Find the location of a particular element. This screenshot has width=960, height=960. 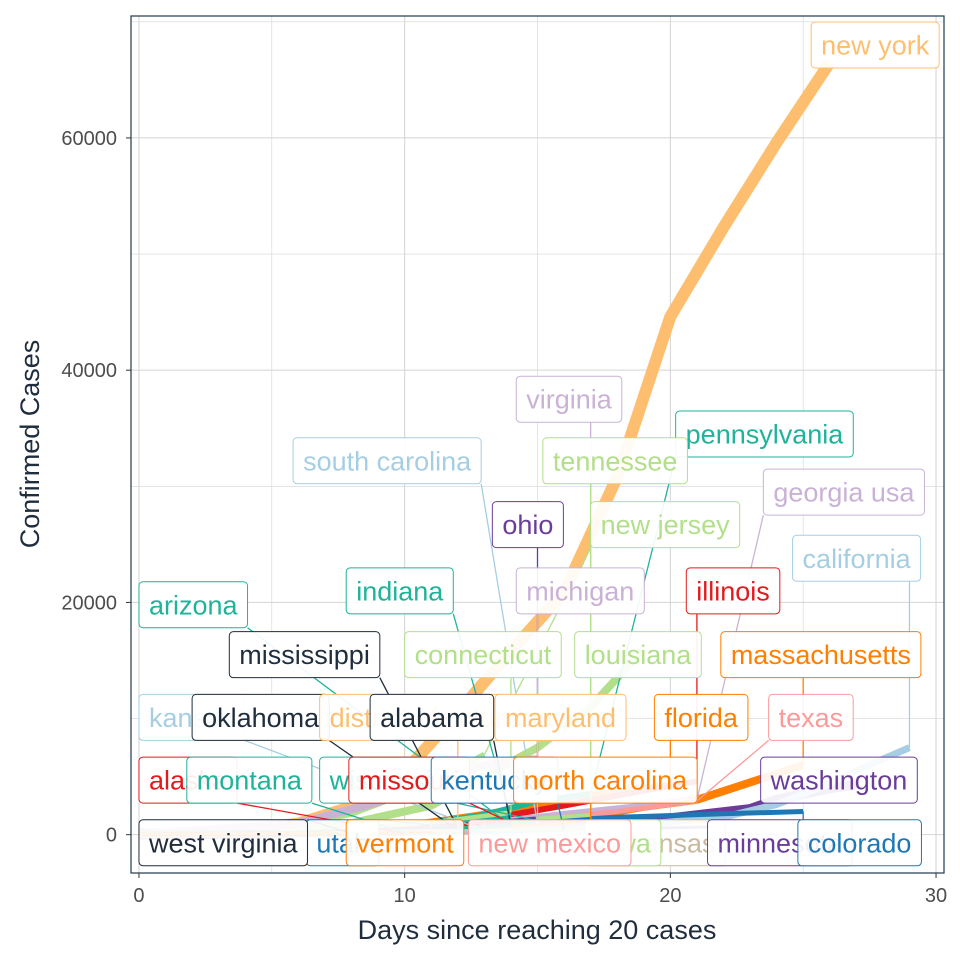

label-new-jersey: new jersey is located at coordinates (665, 525).